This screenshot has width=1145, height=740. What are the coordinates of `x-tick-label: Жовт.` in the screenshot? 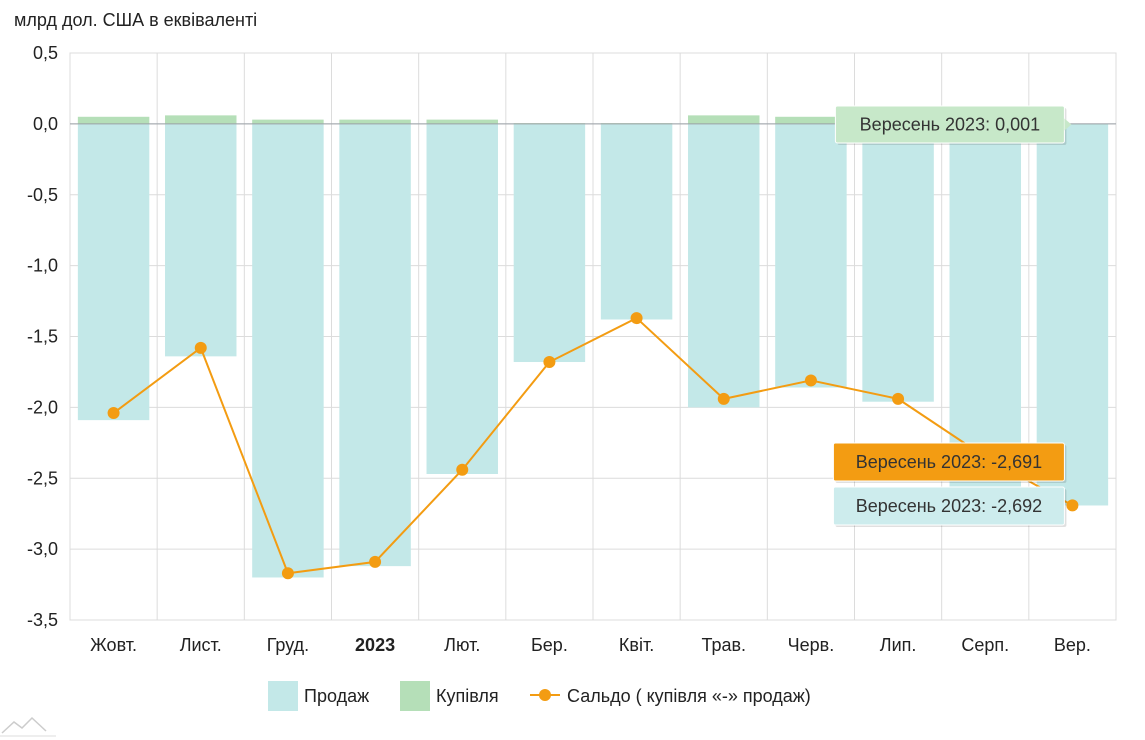 It's located at (113, 645).